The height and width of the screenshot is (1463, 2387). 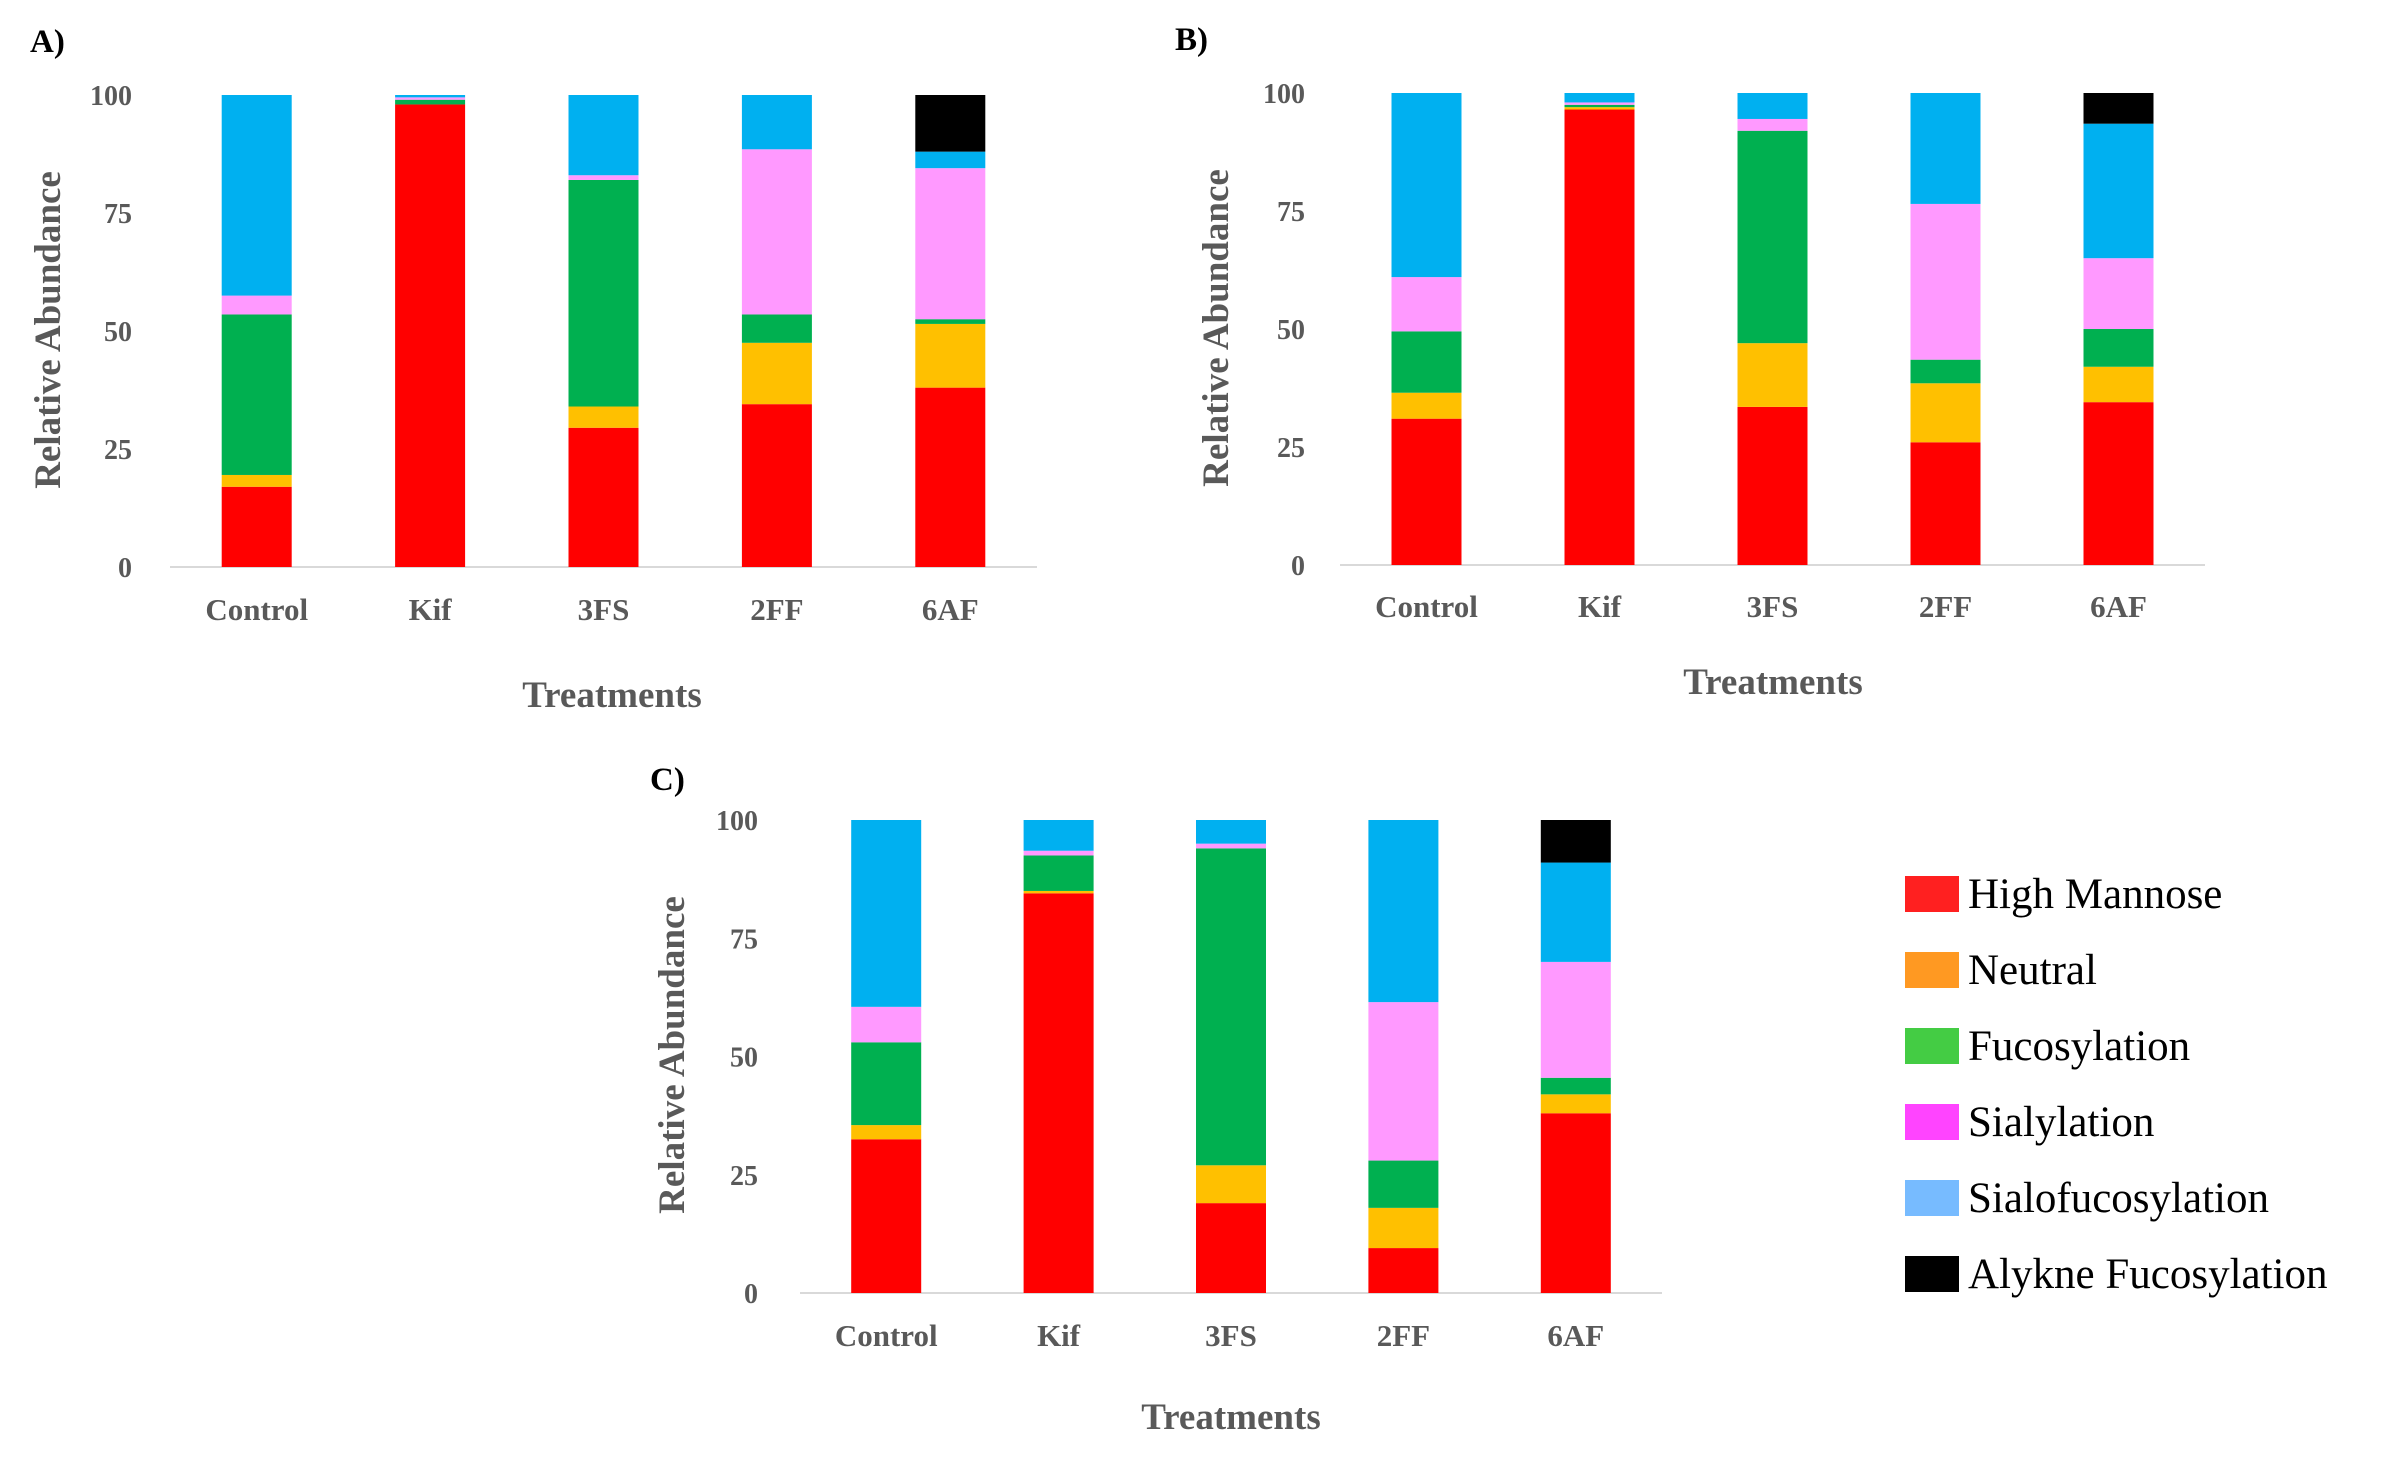 I want to click on y-tick-label: 100, so click(x=737, y=821).